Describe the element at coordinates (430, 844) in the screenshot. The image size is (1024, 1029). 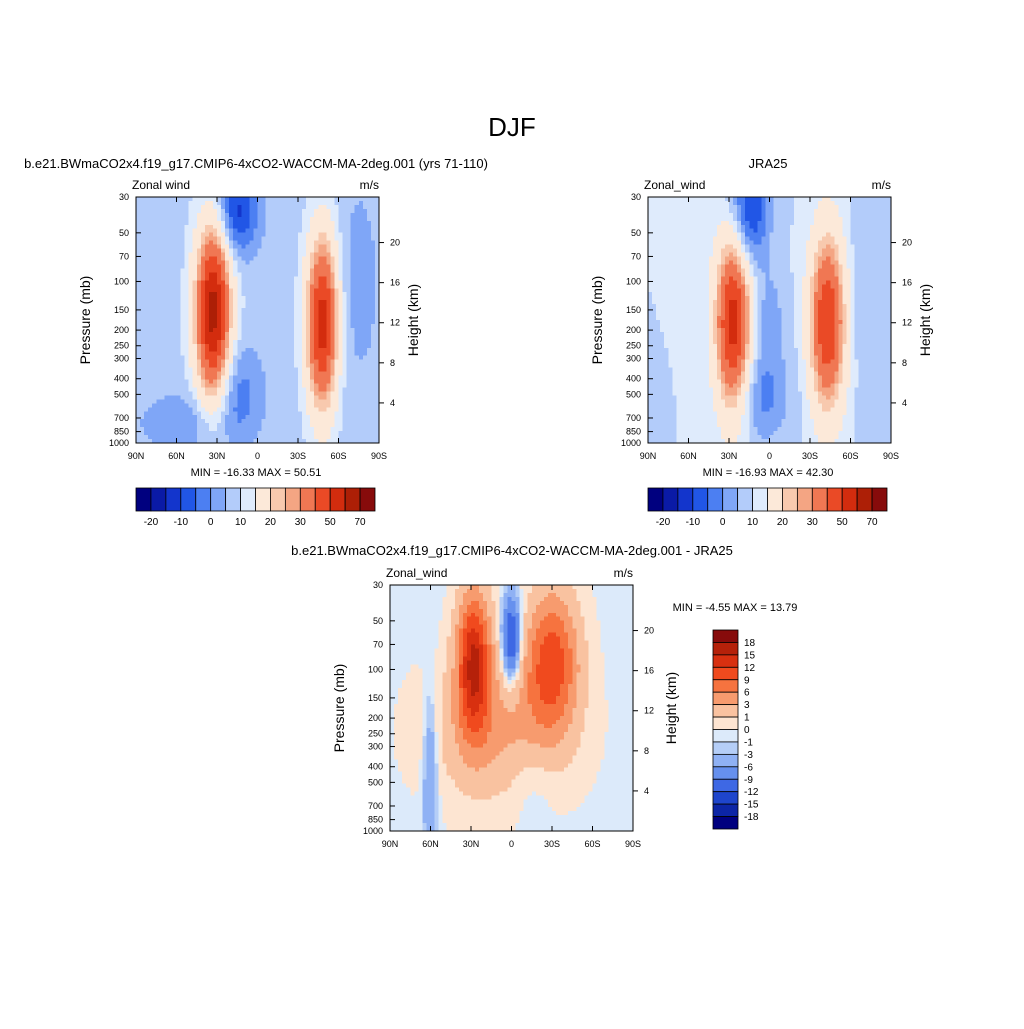
I see `x-tick-label: 60N` at that location.